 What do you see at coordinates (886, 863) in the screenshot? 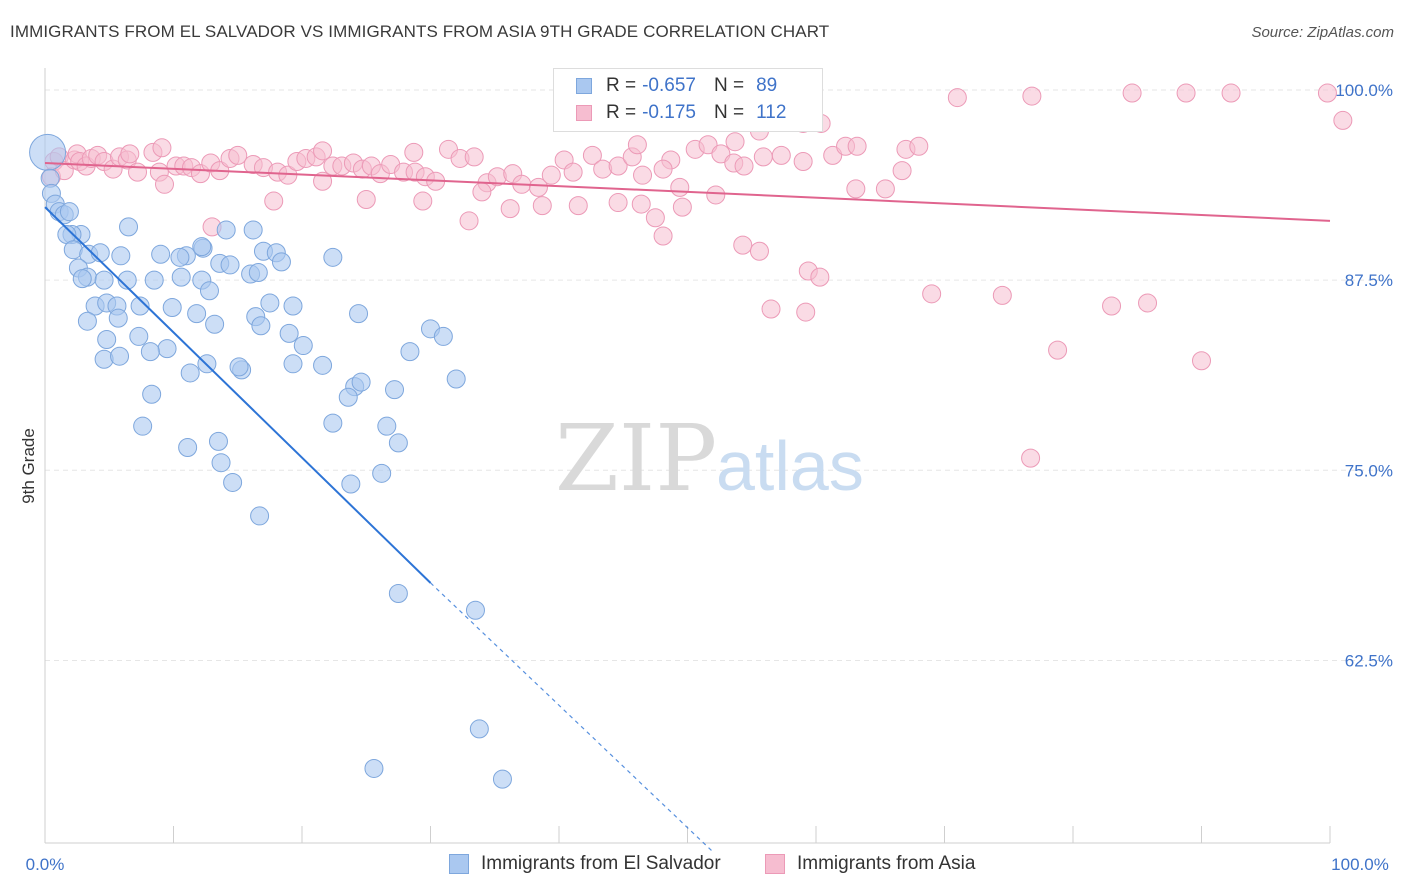
I see `bottom-legend-label: Immigrants from Asia` at bounding box center [886, 863].